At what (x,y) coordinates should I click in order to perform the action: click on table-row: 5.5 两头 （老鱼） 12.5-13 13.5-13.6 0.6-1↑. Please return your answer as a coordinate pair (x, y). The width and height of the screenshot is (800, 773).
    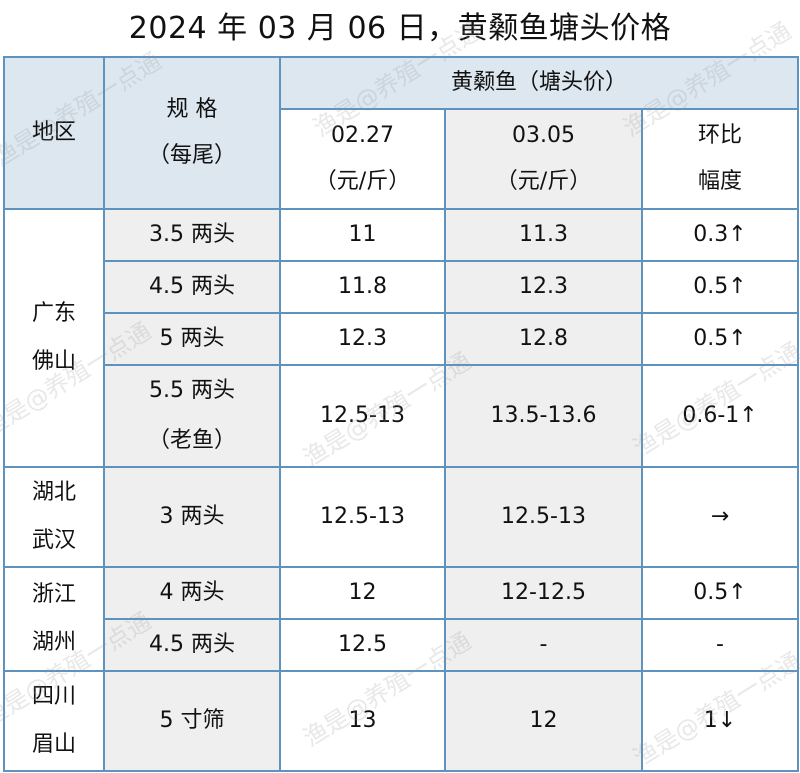
    Looking at the image, I should click on (402, 416).